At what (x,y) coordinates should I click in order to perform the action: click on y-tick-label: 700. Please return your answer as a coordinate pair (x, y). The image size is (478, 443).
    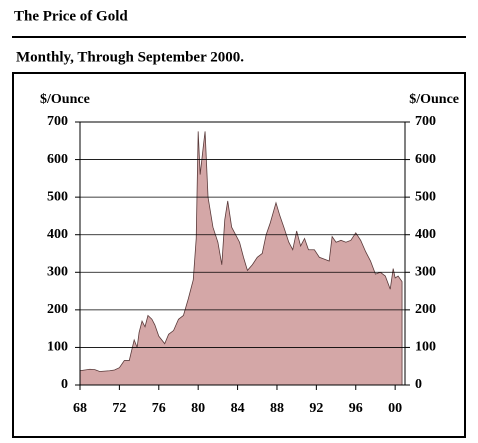
    Looking at the image, I should click on (57, 121).